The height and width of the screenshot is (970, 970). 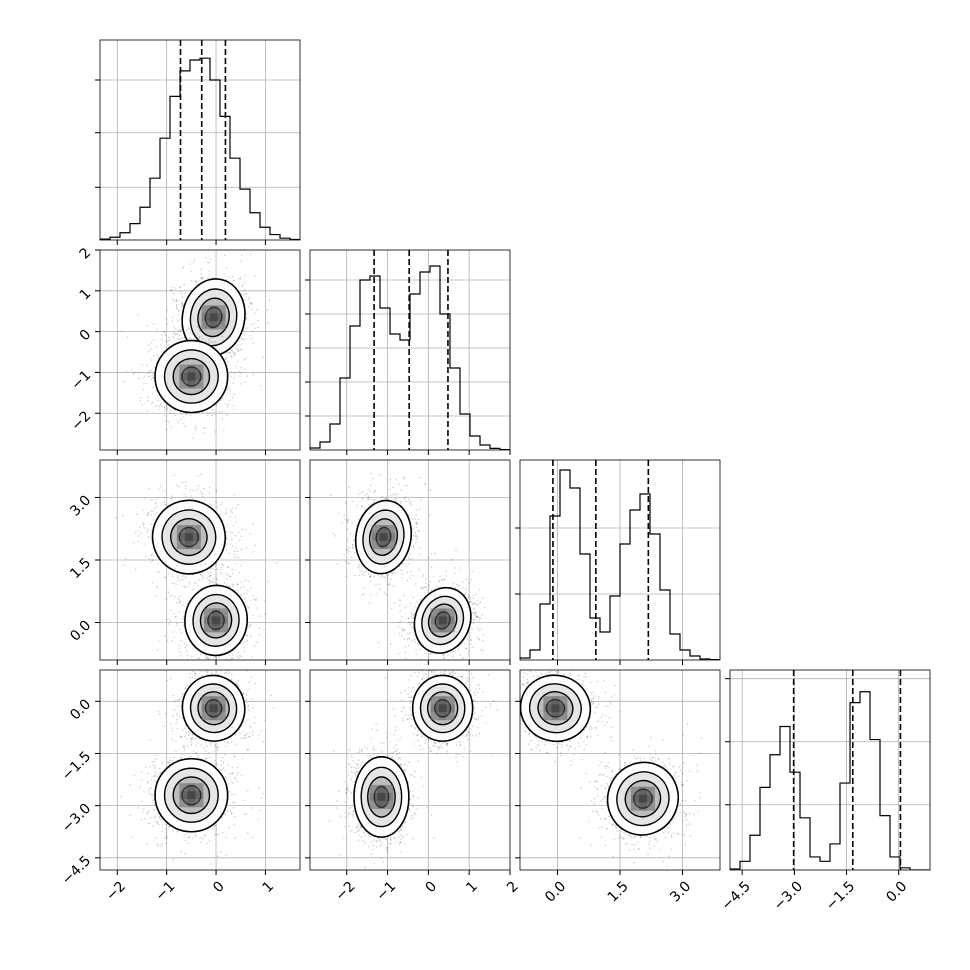 What do you see at coordinates (216, 628) in the screenshot?
I see `density-core` at bounding box center [216, 628].